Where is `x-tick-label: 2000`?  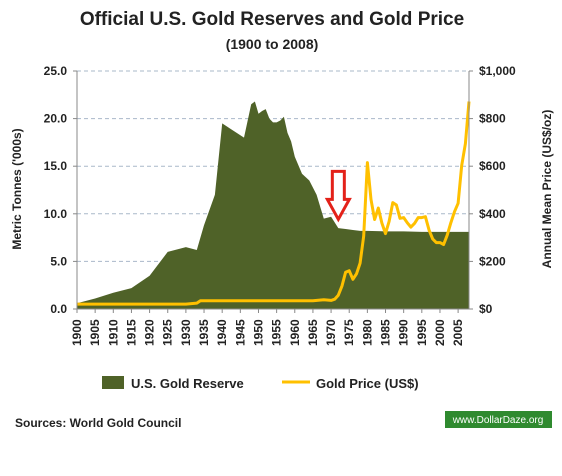 x-tick-label: 2000 is located at coordinates (440, 332).